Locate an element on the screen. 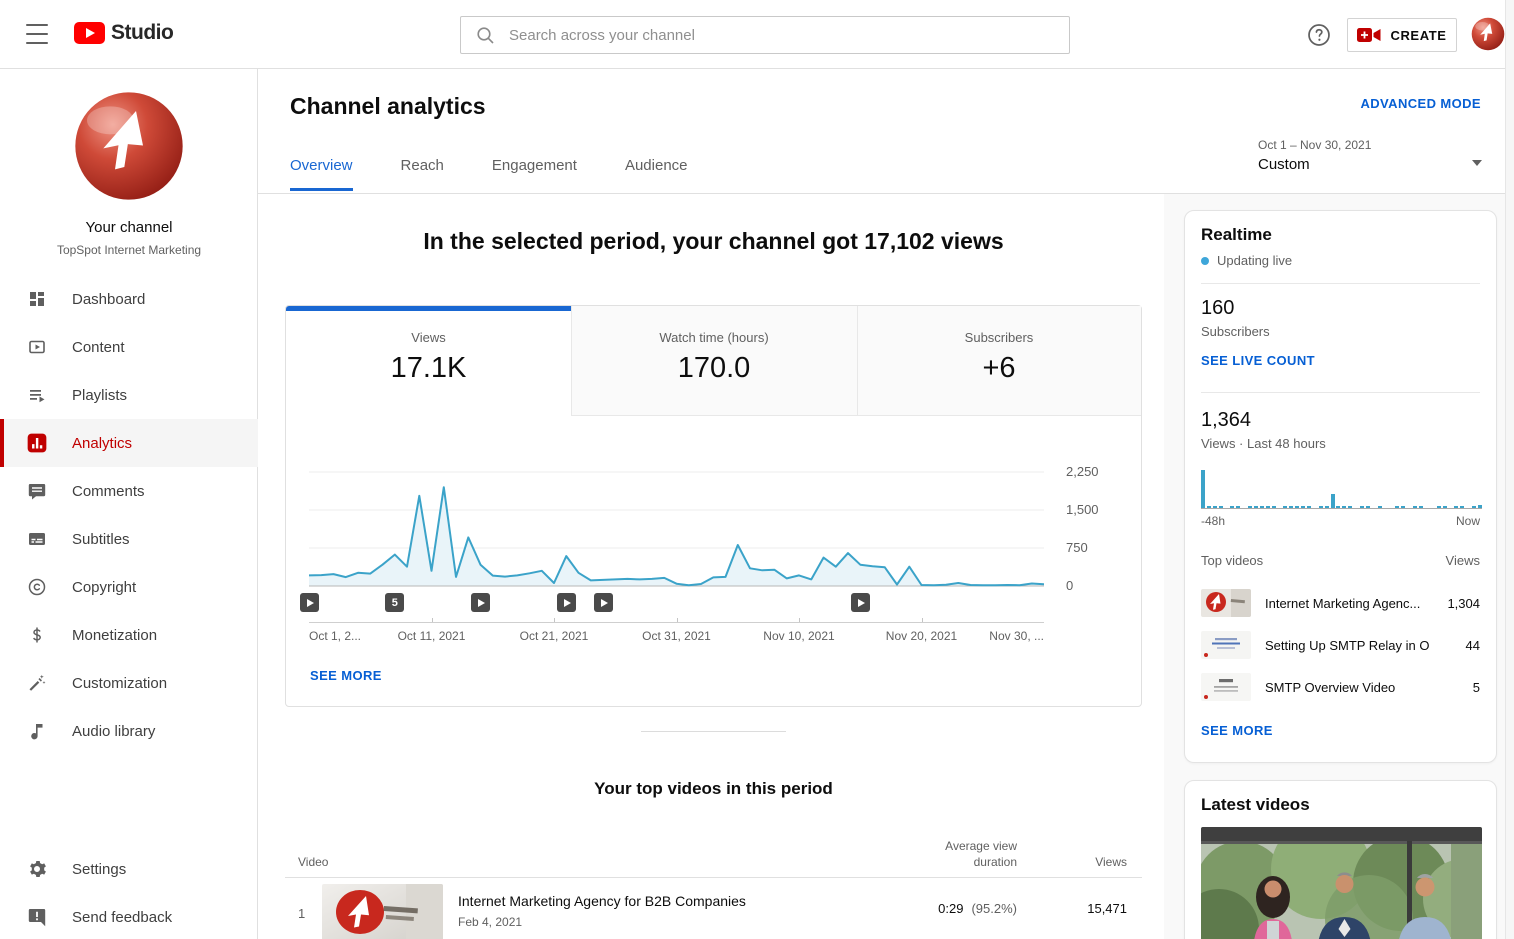  video-views: 5 is located at coordinates (1476, 687).